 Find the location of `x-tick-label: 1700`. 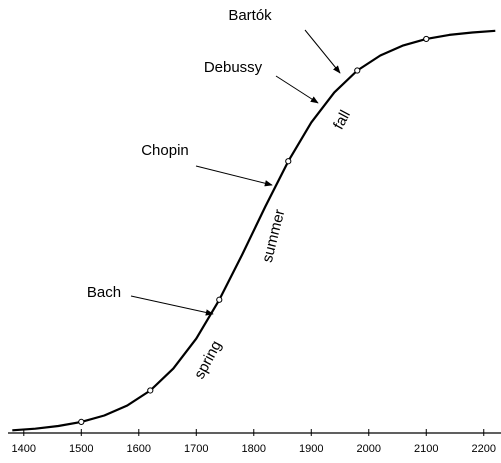

x-tick-label: 1700 is located at coordinates (196, 449).